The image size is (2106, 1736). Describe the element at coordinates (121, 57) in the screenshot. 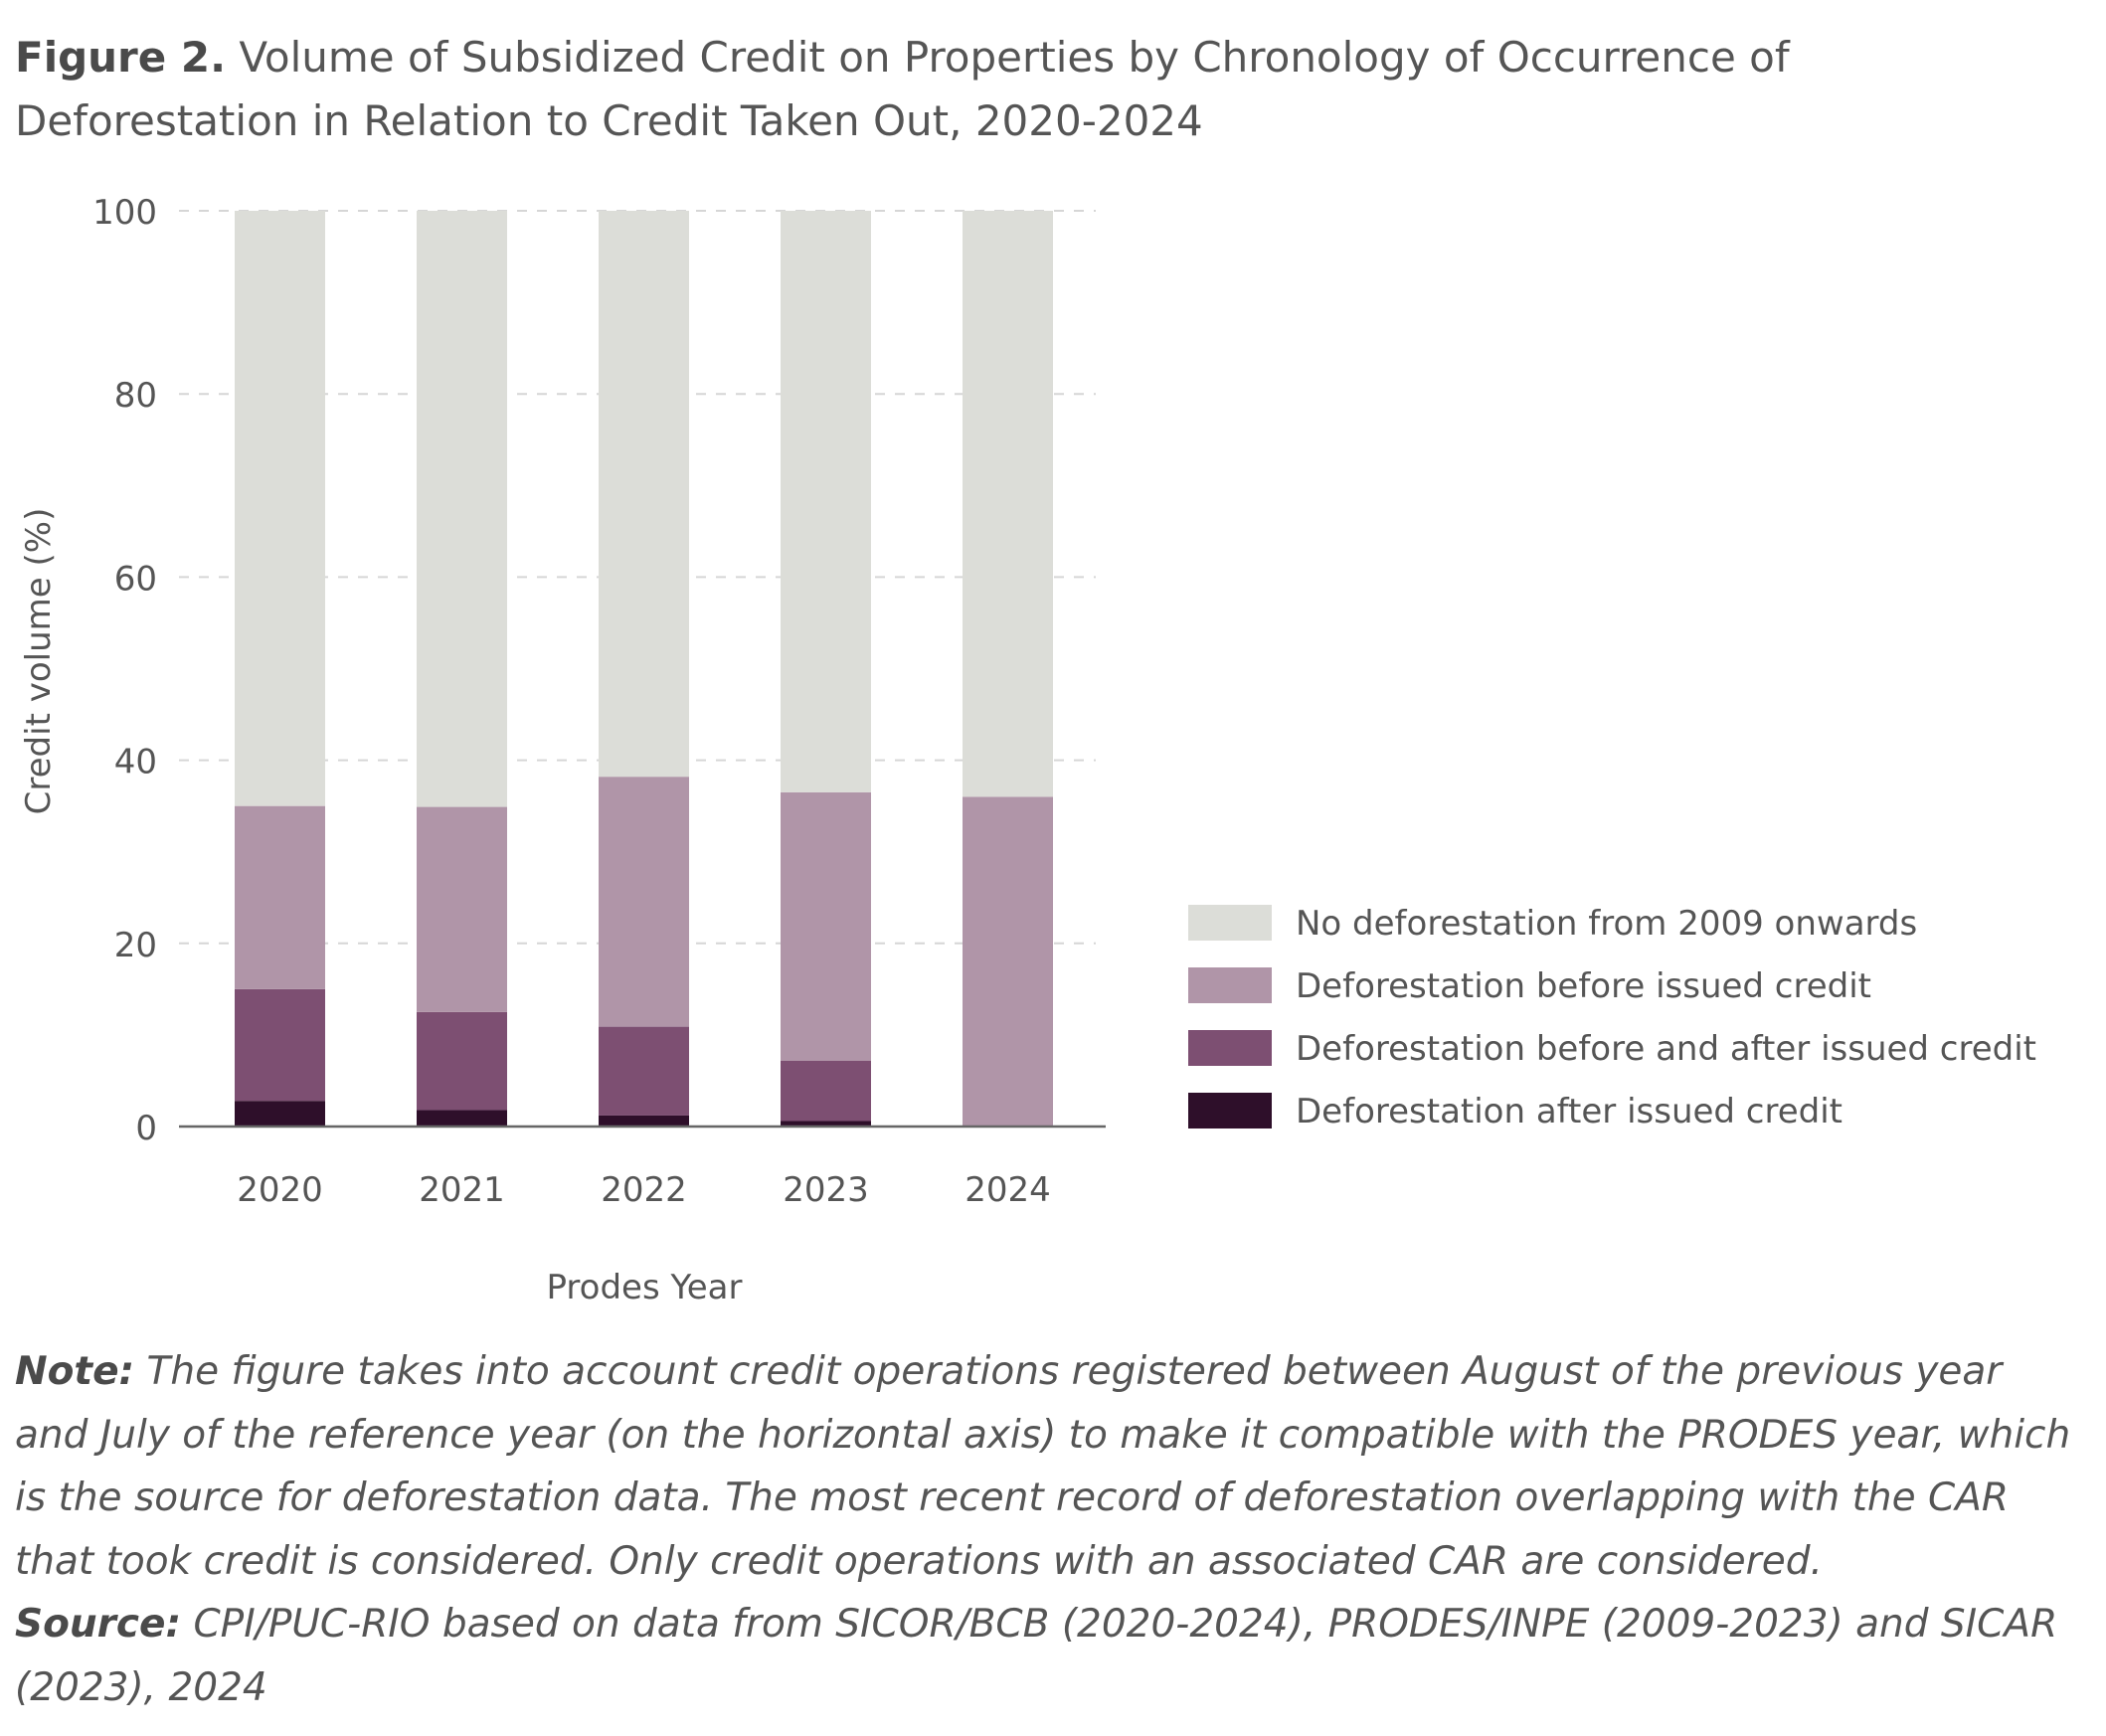

I see `figure-label: Figure 2.` at that location.